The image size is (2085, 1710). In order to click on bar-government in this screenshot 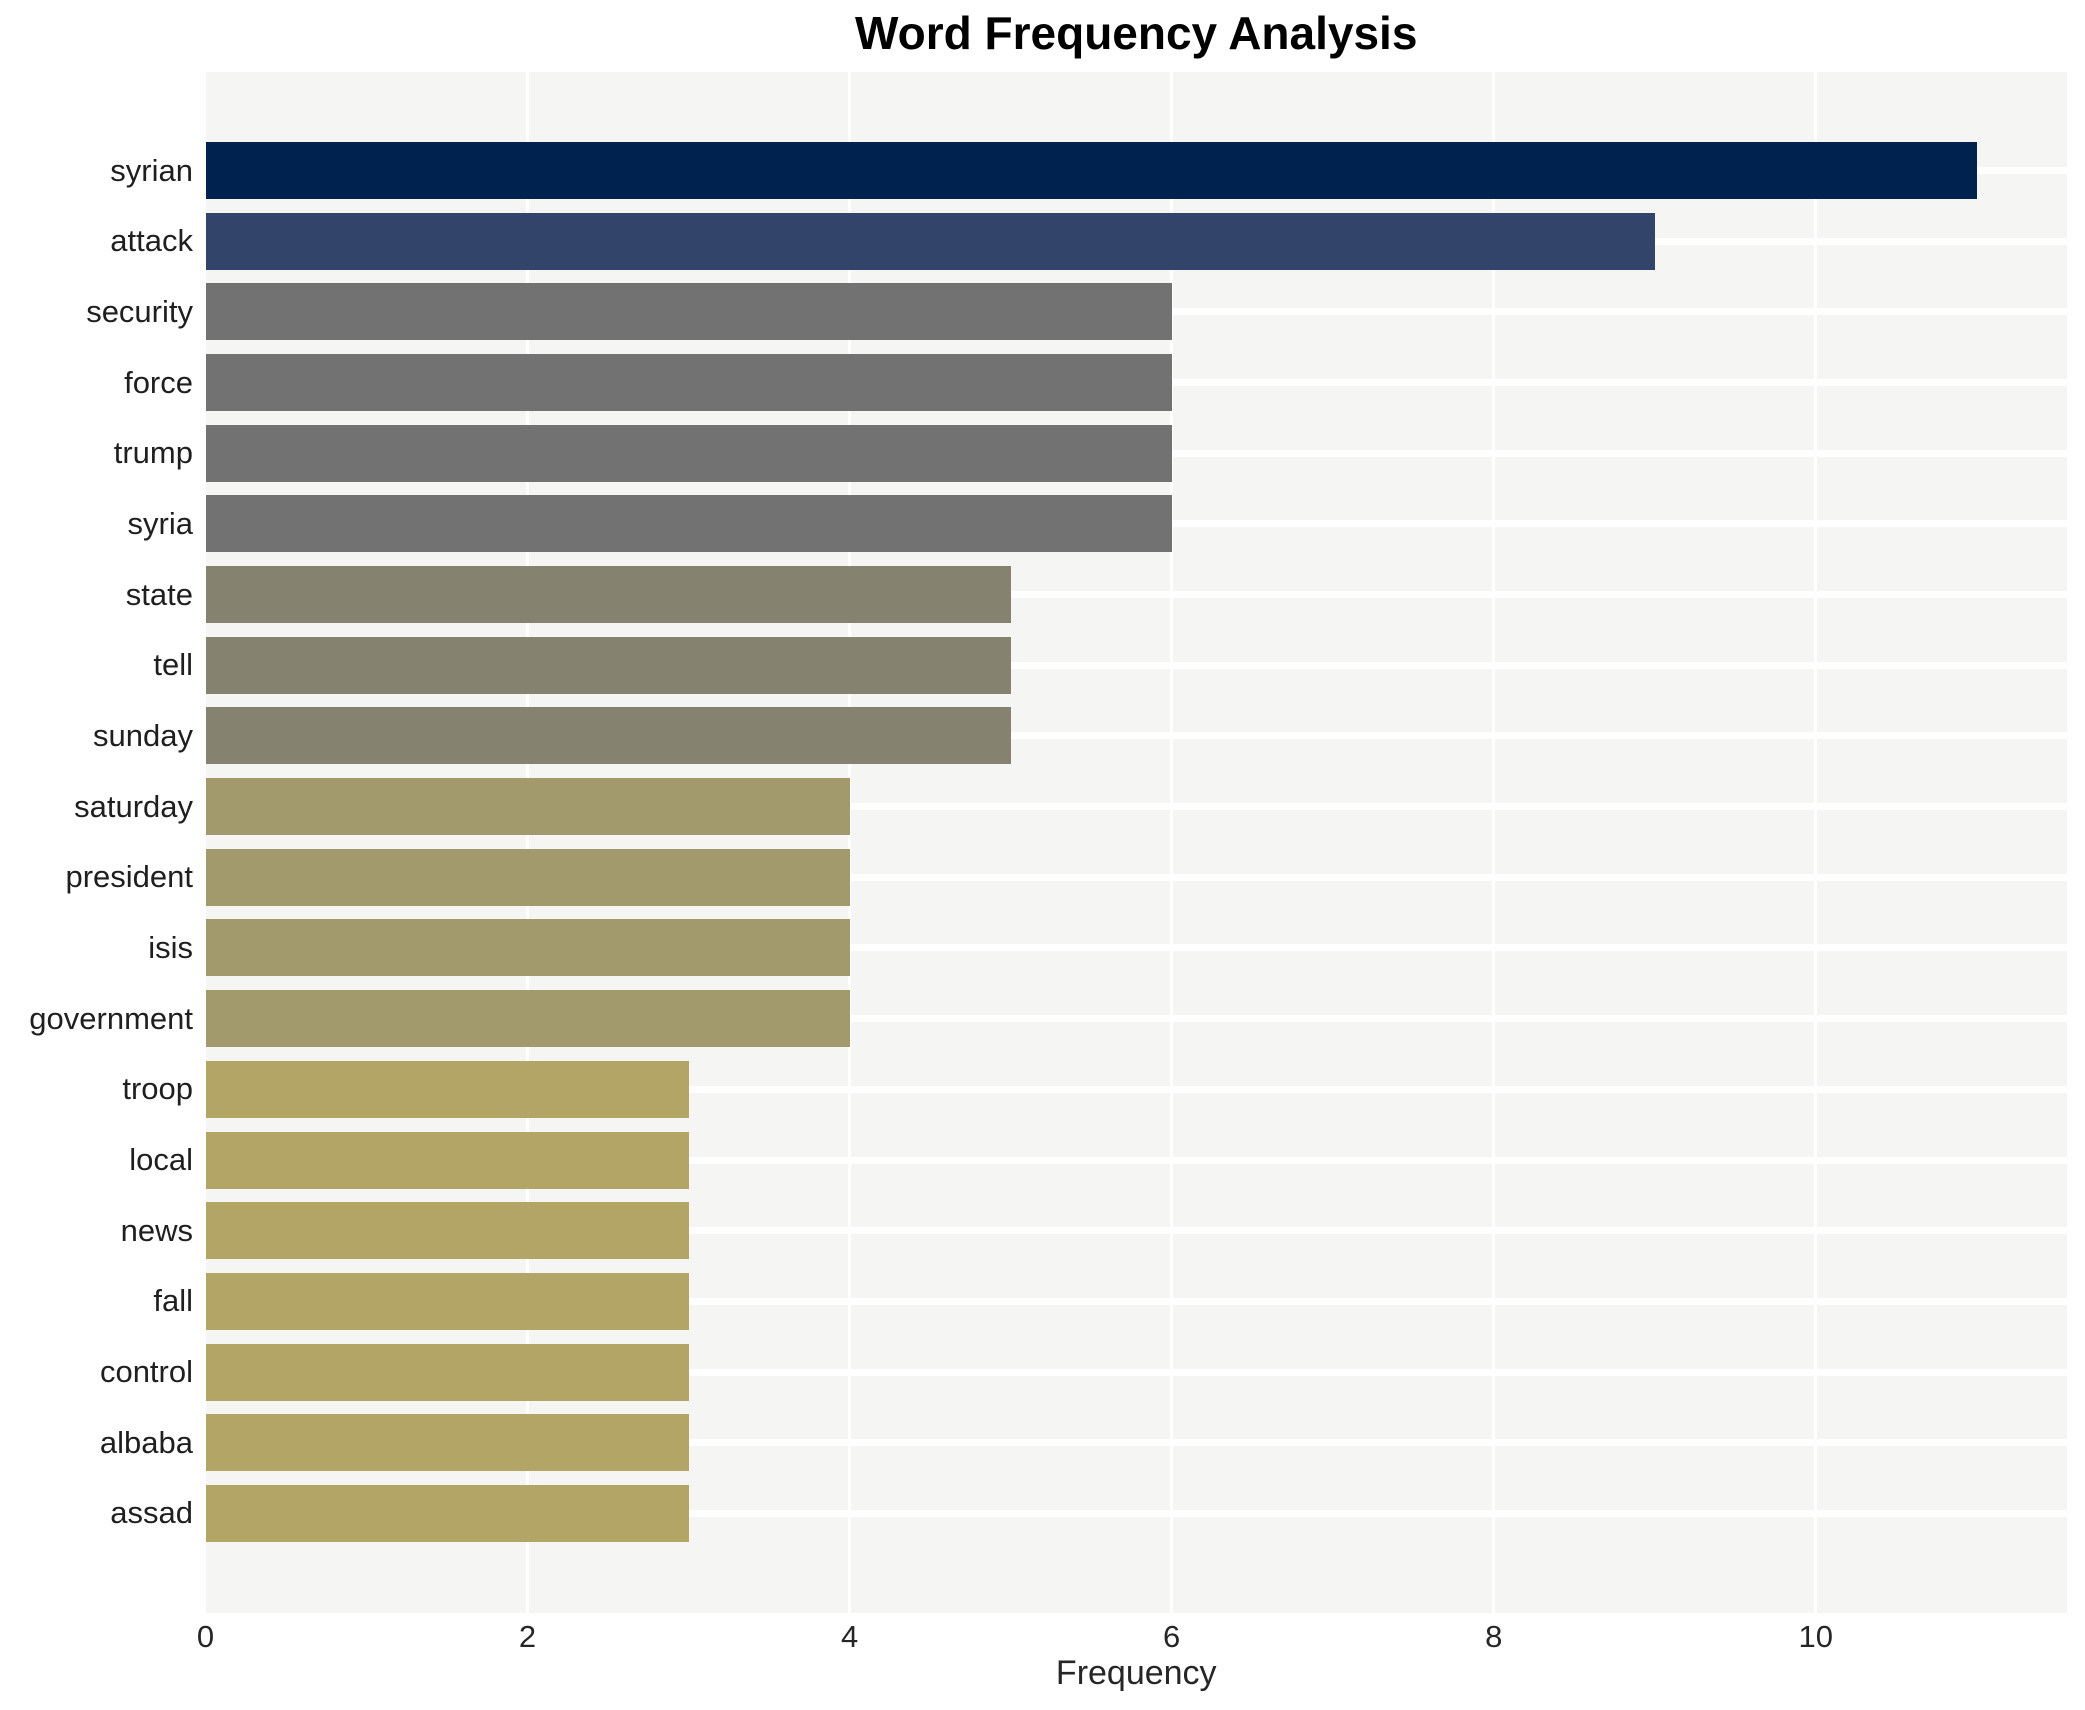, I will do `click(527, 1019)`.